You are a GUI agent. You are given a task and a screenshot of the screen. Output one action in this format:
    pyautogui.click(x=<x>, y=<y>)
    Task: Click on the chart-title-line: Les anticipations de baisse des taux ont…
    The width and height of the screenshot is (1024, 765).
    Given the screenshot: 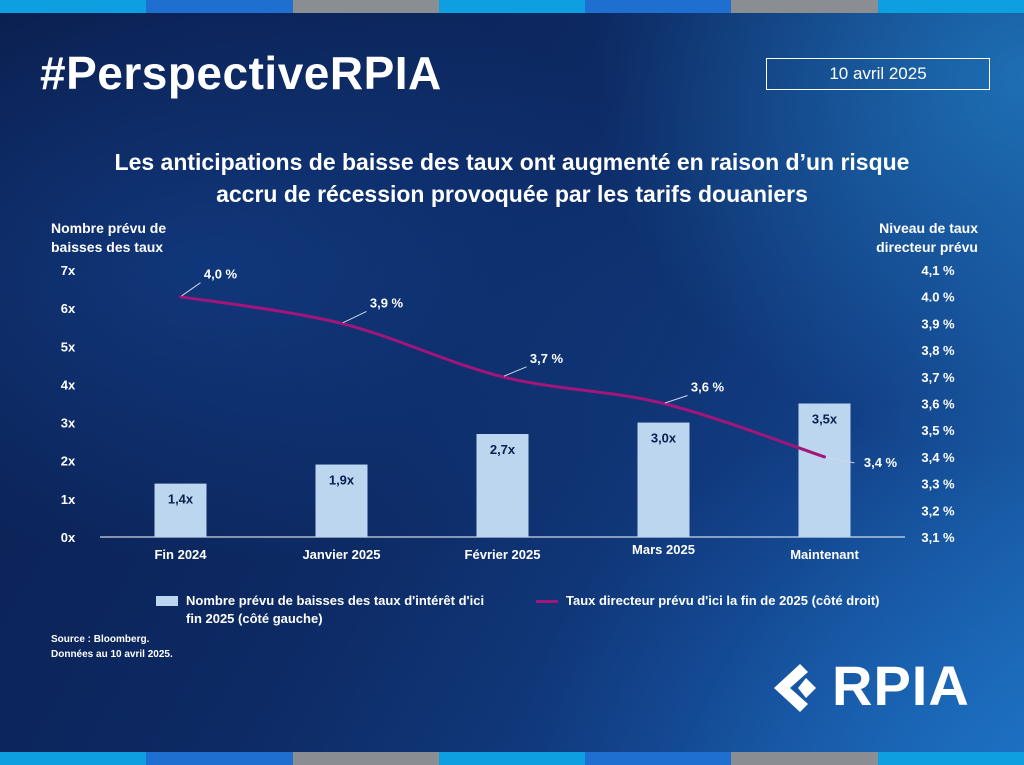 What is the action you would take?
    pyautogui.click(x=512, y=162)
    